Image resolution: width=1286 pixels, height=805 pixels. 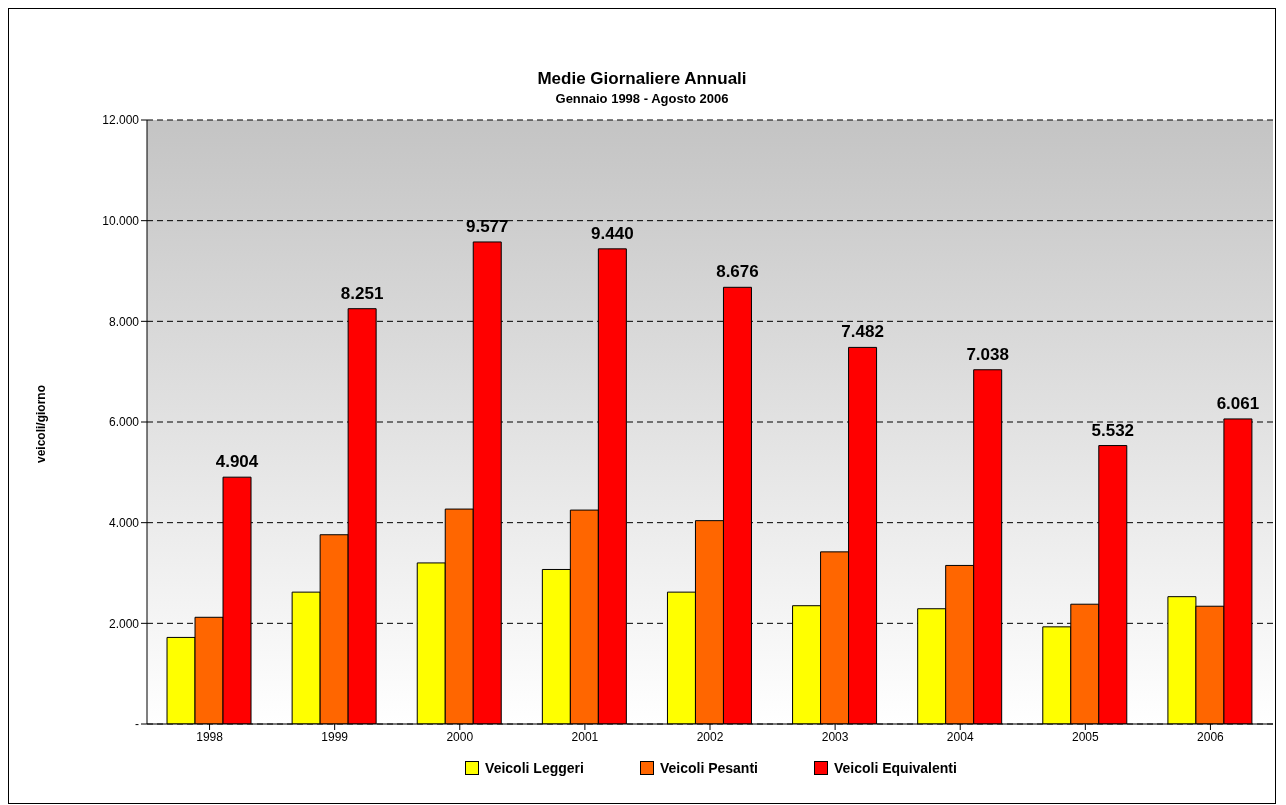 What do you see at coordinates (1085, 736) in the screenshot?
I see `x-tick-label: 2005` at bounding box center [1085, 736].